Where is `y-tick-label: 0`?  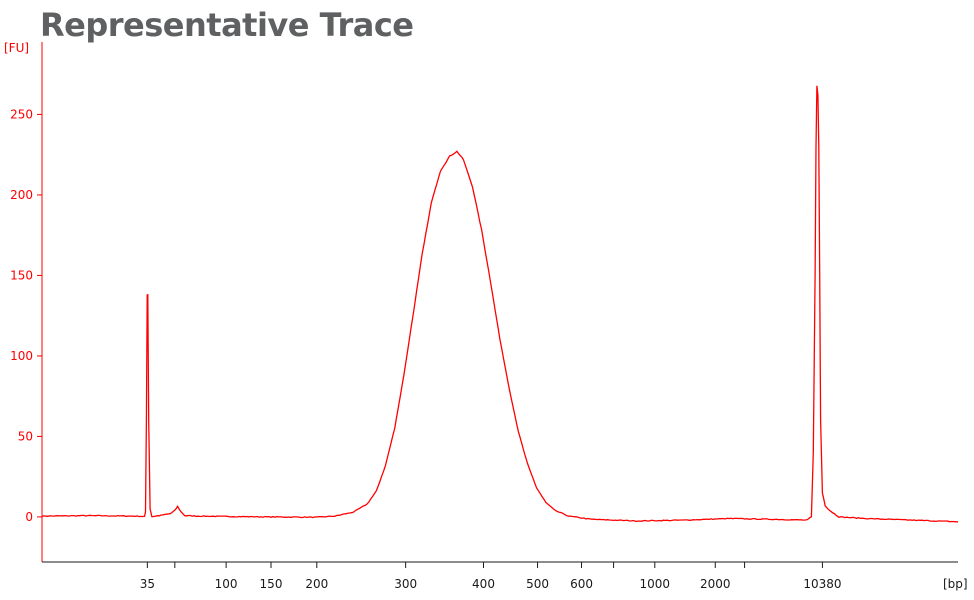
y-tick-label: 0 is located at coordinates (29, 517).